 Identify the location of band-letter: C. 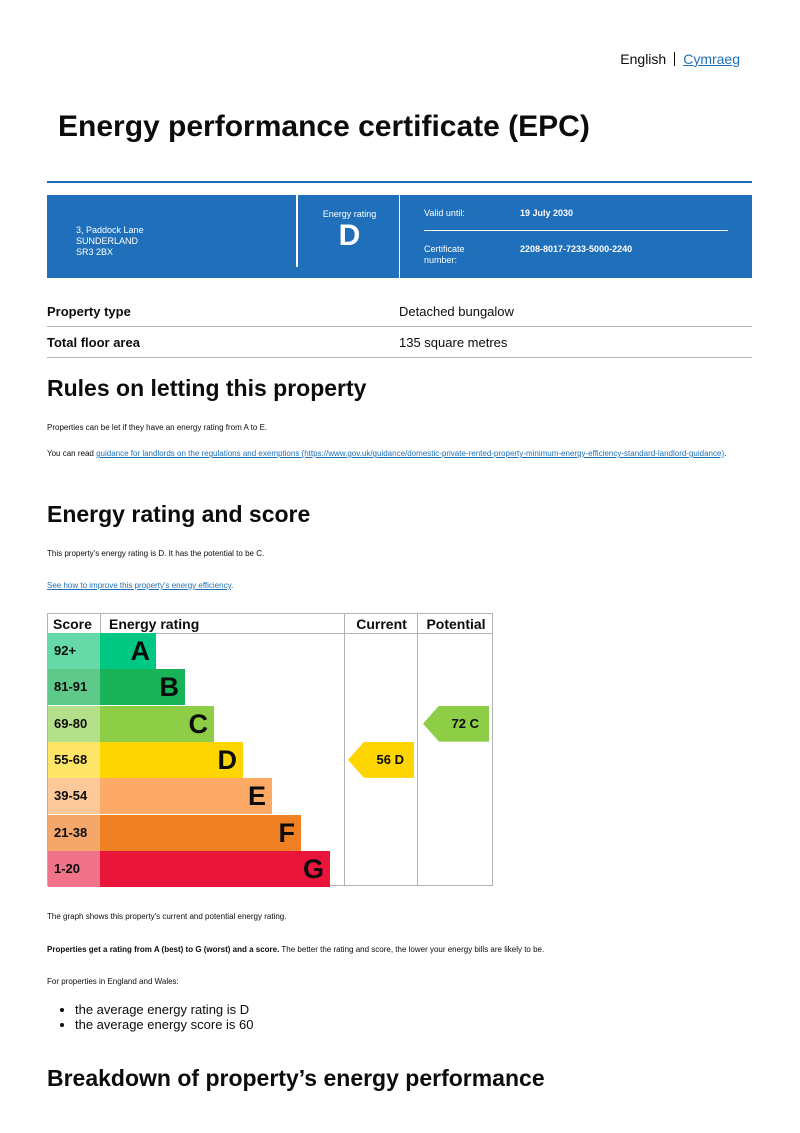
(198, 723).